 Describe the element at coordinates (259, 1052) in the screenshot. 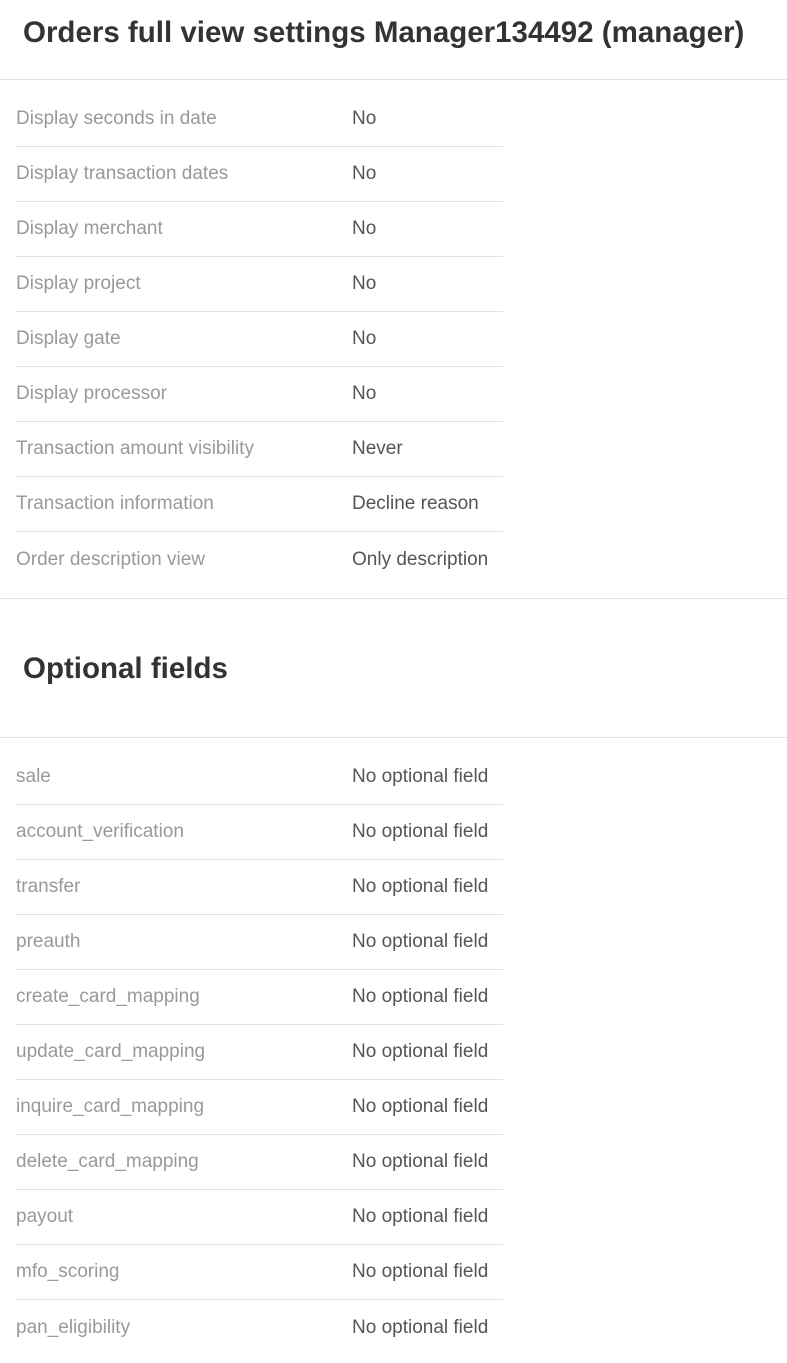

I see `optional-field-row: update_card_mapping No optional field` at that location.